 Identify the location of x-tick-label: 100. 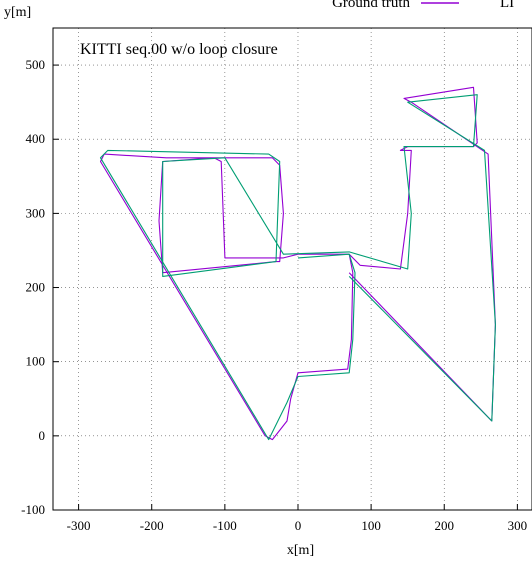
(371, 525).